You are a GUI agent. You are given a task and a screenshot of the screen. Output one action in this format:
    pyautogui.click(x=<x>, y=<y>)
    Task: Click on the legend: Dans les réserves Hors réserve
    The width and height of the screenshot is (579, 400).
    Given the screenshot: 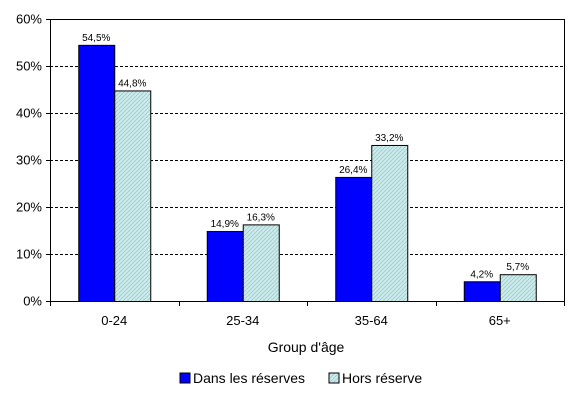 What is the action you would take?
    pyautogui.click(x=300, y=378)
    